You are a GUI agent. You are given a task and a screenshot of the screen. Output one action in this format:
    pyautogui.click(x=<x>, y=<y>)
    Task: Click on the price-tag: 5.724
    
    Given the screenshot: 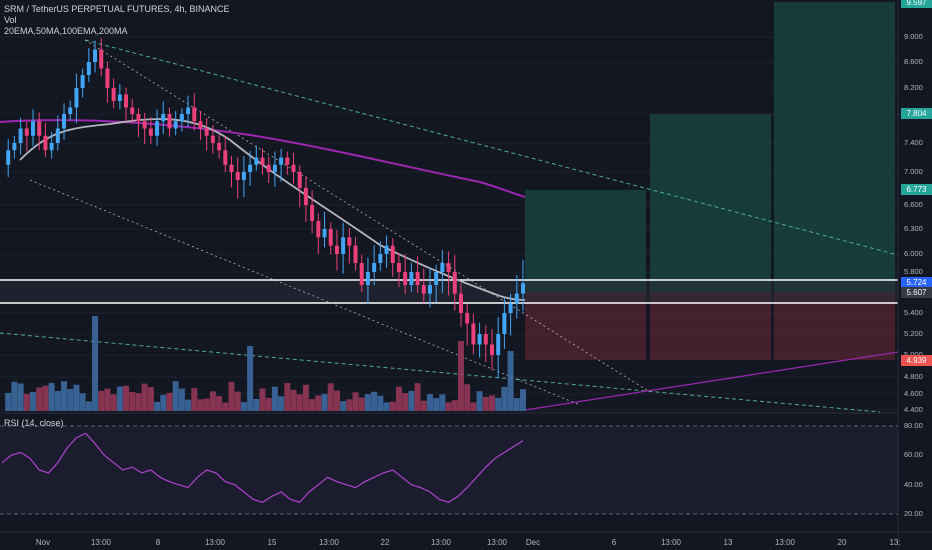 What is the action you would take?
    pyautogui.click(x=916, y=282)
    